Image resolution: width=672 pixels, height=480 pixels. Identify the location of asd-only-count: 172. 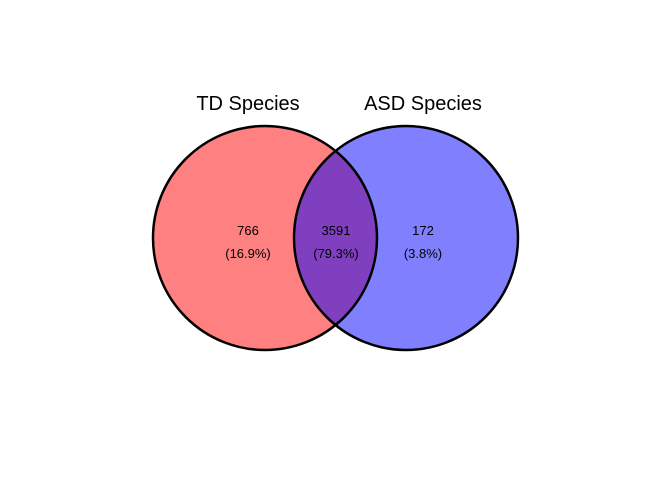
(423, 230).